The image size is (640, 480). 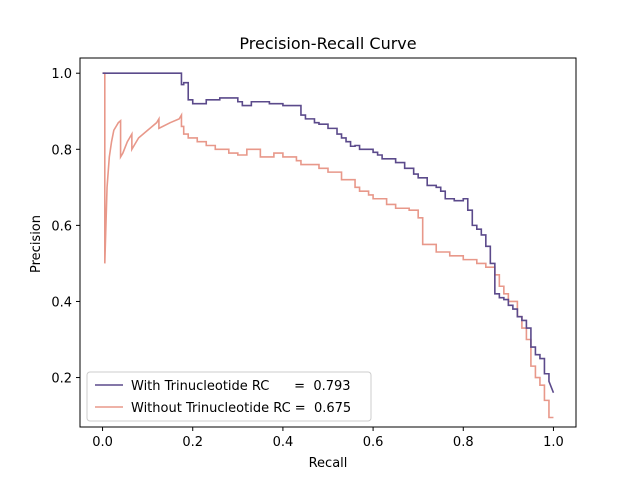 What do you see at coordinates (61, 379) in the screenshot?
I see `y-tick-label: 0.2` at bounding box center [61, 379].